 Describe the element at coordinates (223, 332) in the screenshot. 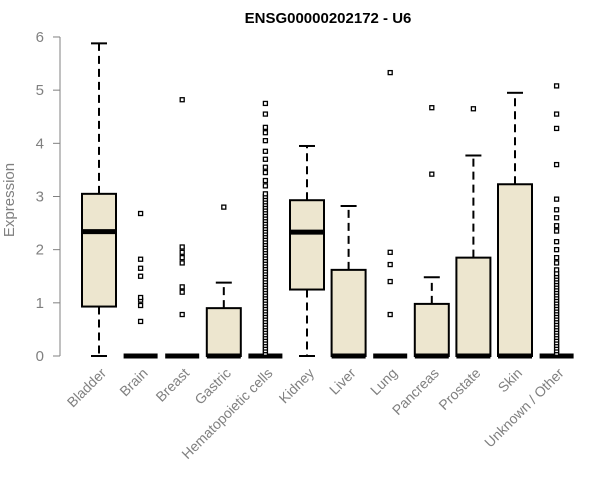

I see `box-rect-gastric` at that location.